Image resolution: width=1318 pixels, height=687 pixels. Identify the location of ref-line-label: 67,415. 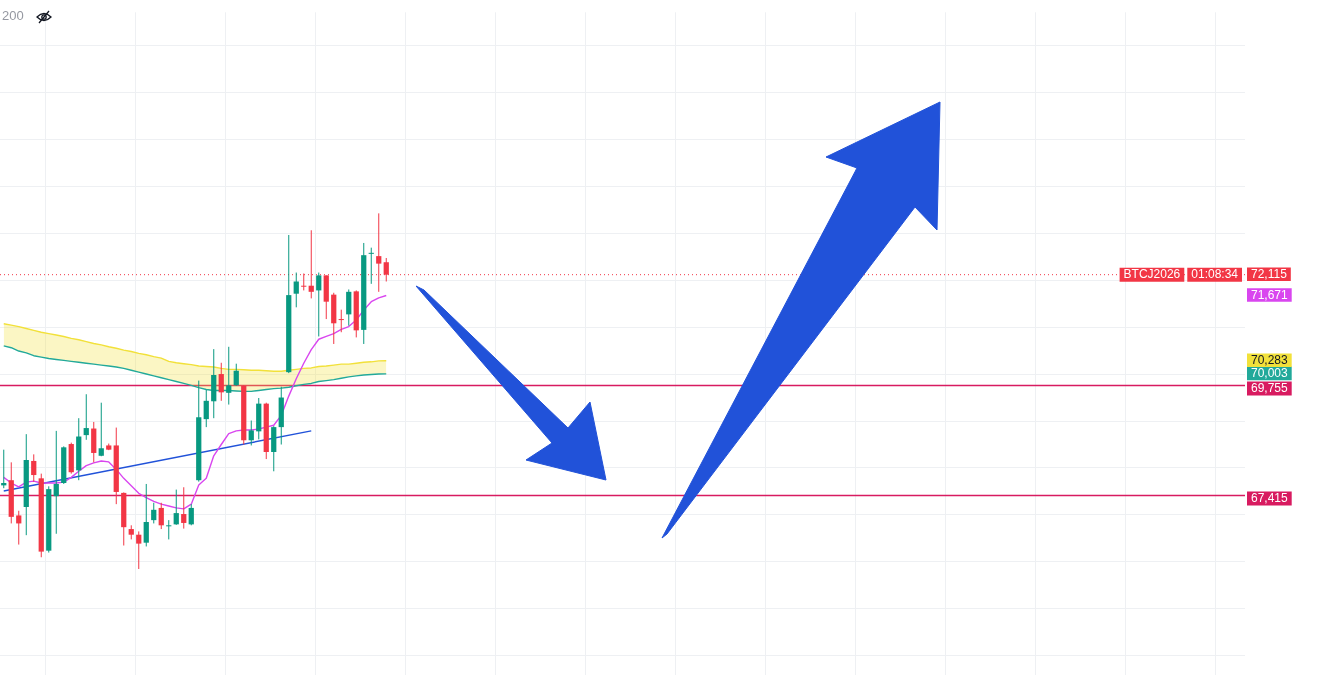
(1270, 497).